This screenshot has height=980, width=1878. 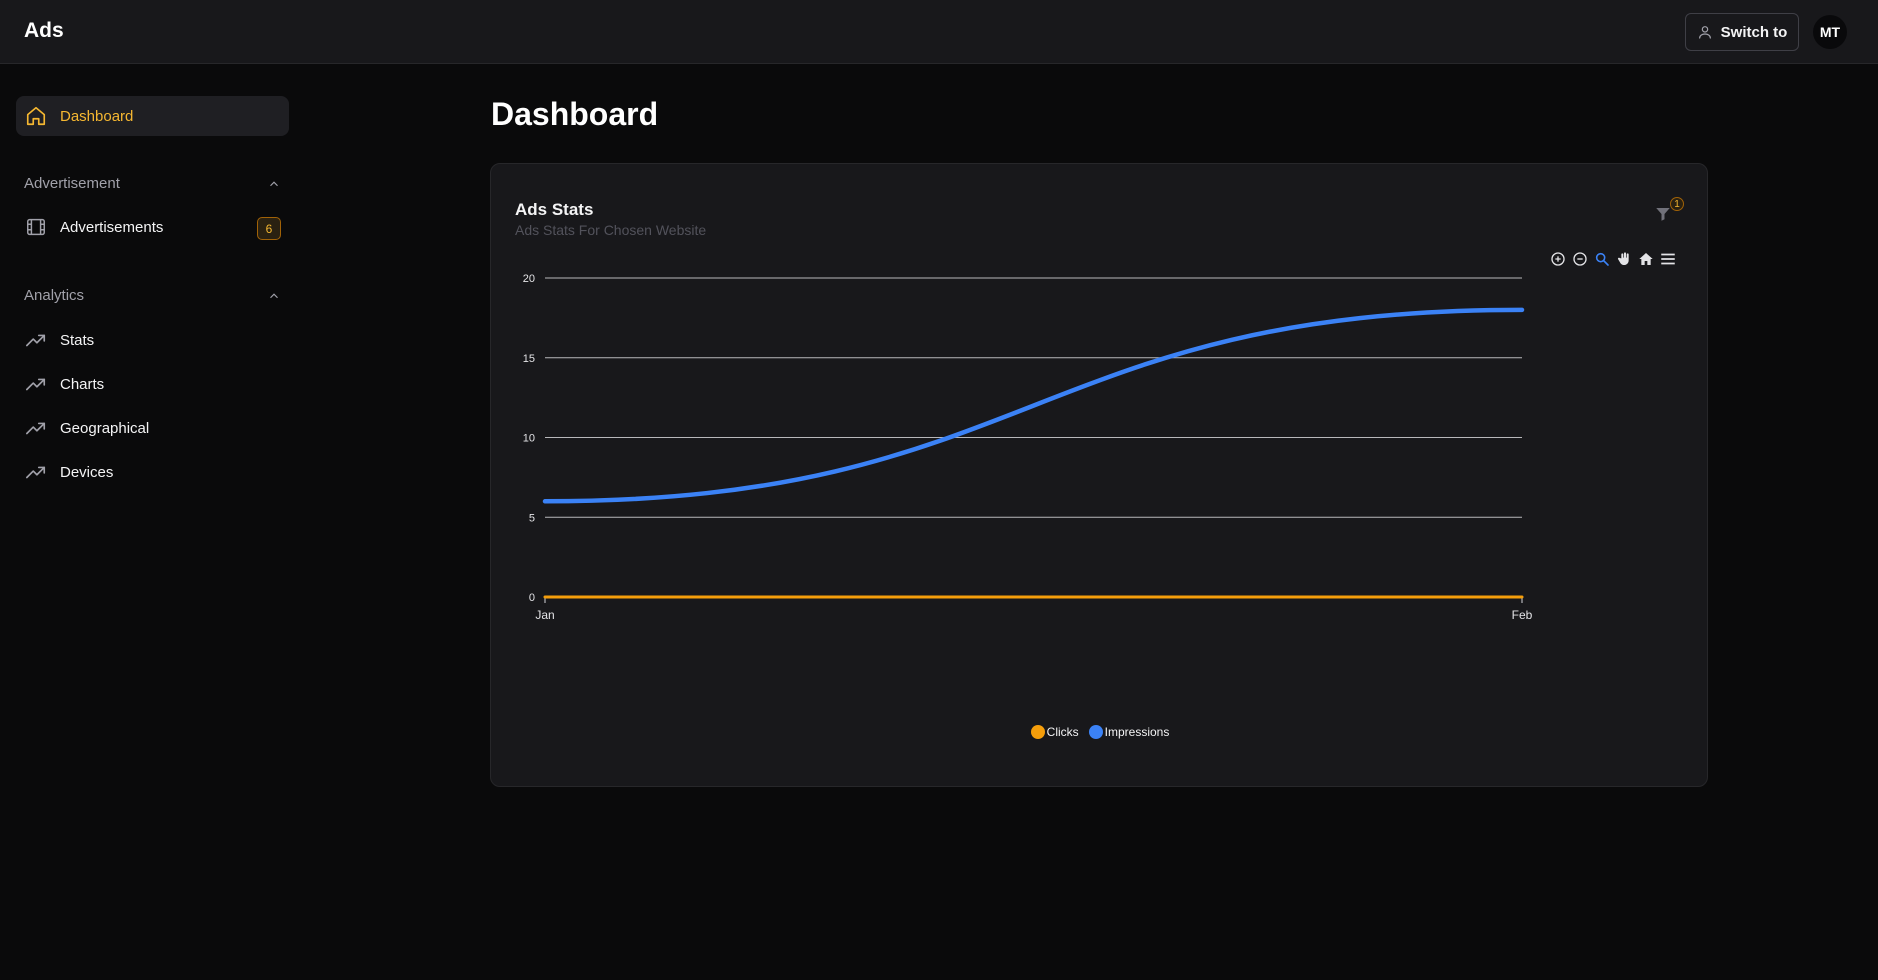 What do you see at coordinates (532, 598) in the screenshot?
I see `y-tick-label: 0` at bounding box center [532, 598].